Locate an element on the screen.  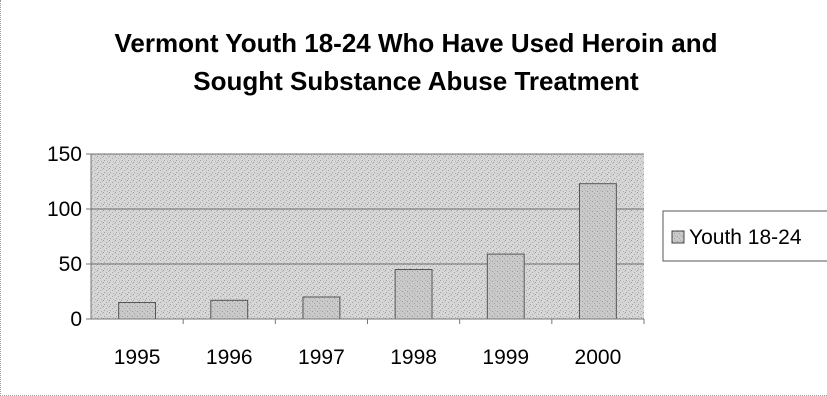
x-tick-label-2000: 2000 is located at coordinates (598, 357).